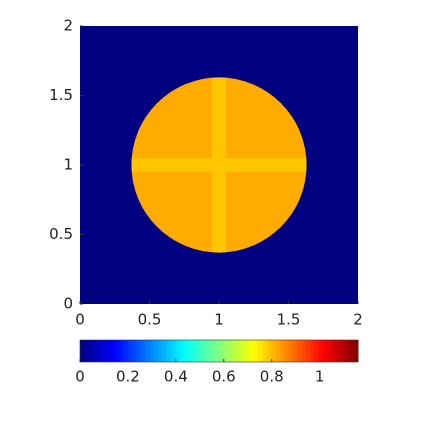  Describe the element at coordinates (219, 320) in the screenshot. I see `x-tick-label: 1` at that location.